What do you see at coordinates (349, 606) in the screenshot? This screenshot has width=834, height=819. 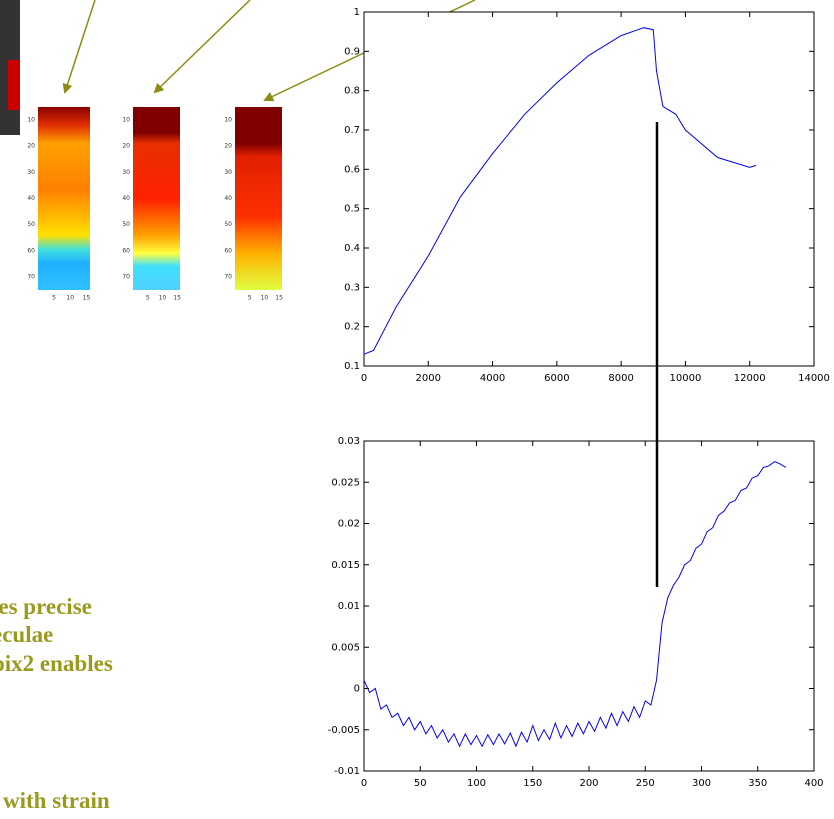 I see `y-tick-label: 0.01` at bounding box center [349, 606].